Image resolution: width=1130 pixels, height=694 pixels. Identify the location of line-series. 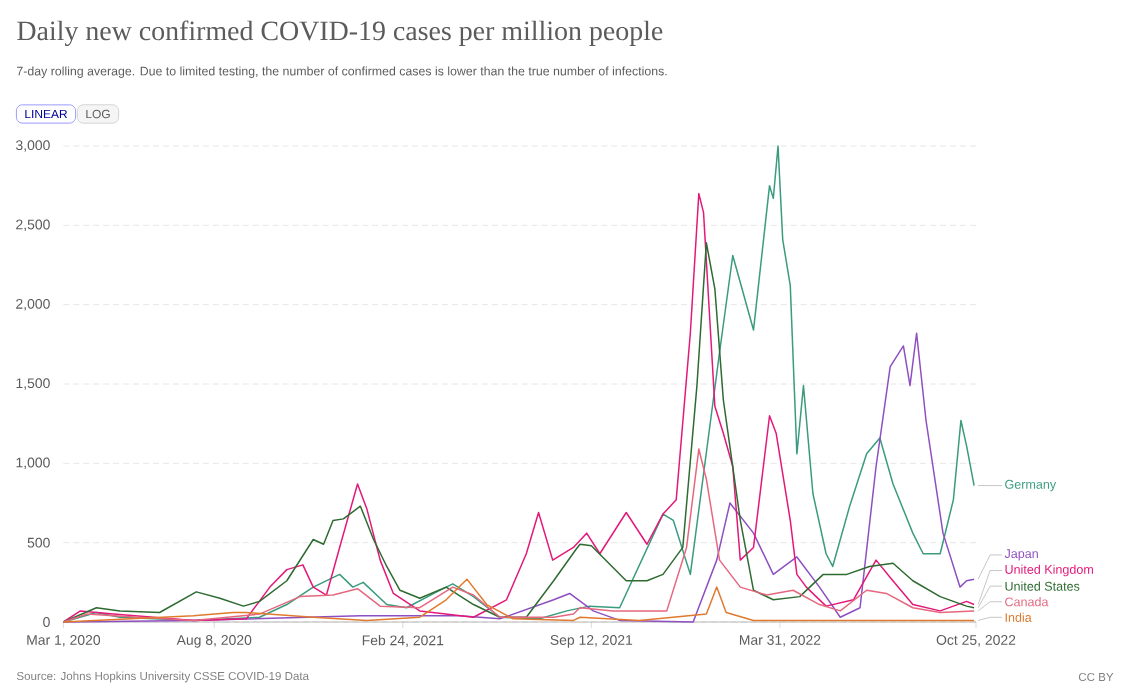
(518, 600).